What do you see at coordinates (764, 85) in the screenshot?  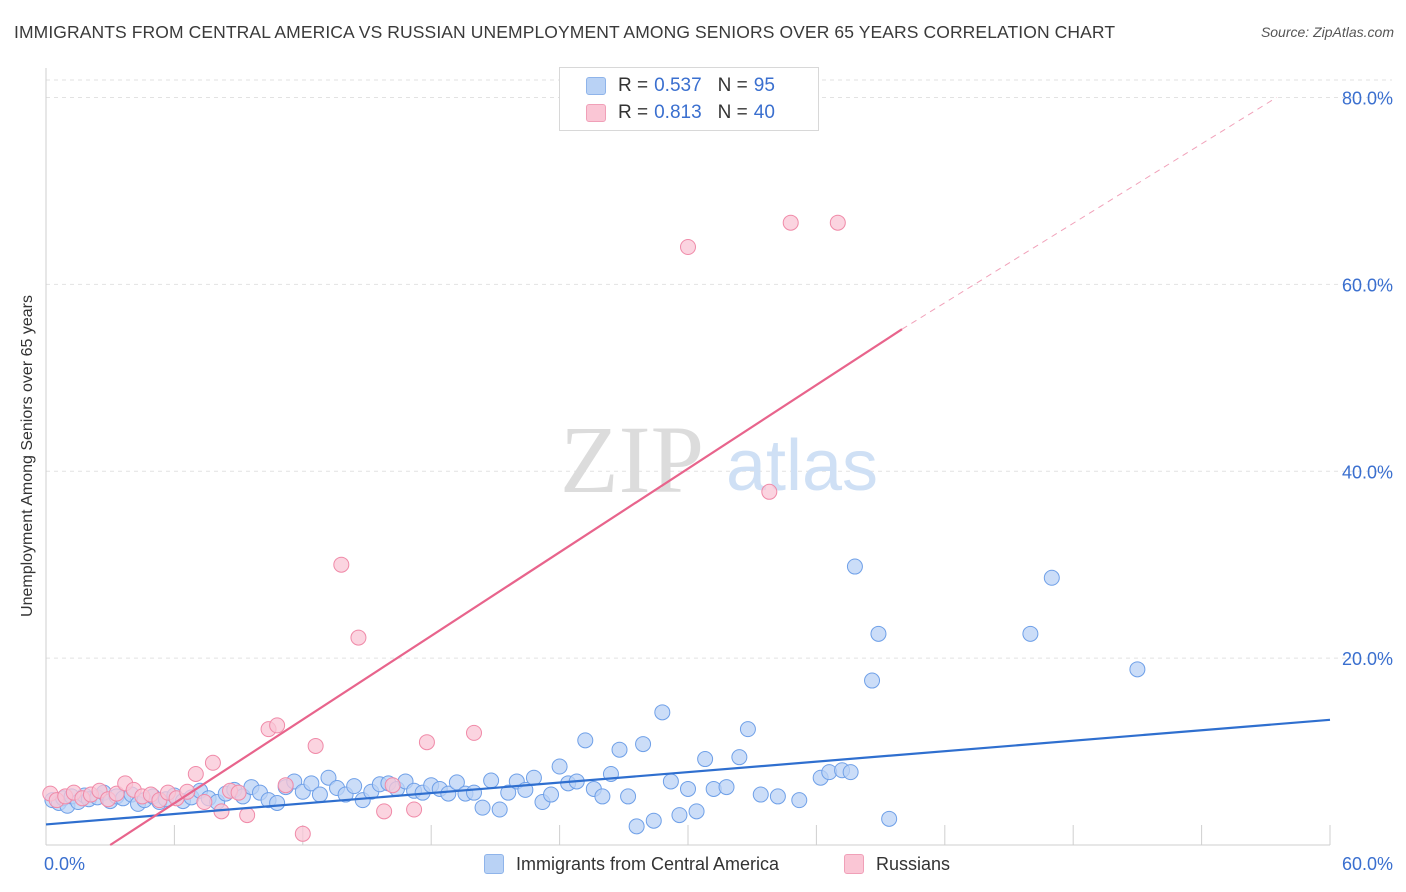 I see `legend-n-value: 95` at bounding box center [764, 85].